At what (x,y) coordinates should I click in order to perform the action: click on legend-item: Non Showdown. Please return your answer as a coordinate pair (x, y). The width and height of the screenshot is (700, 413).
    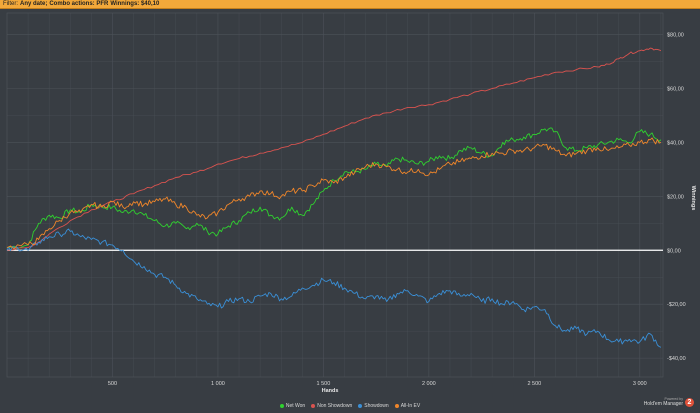
    Looking at the image, I should click on (331, 406).